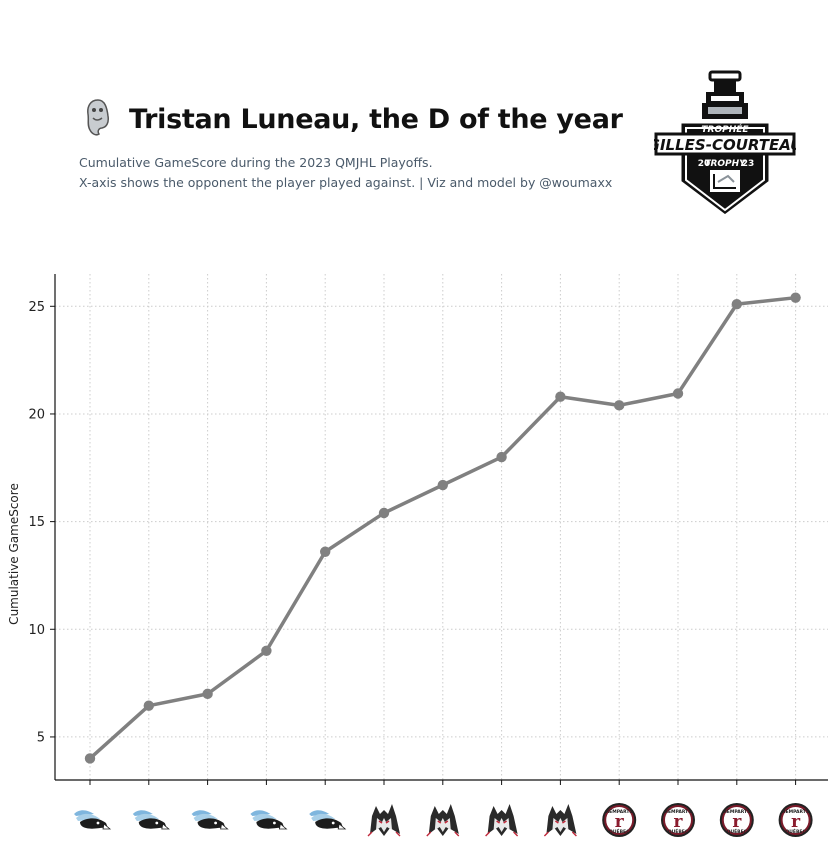  What do you see at coordinates (41, 737) in the screenshot?
I see `y-tick-label: 5` at bounding box center [41, 737].